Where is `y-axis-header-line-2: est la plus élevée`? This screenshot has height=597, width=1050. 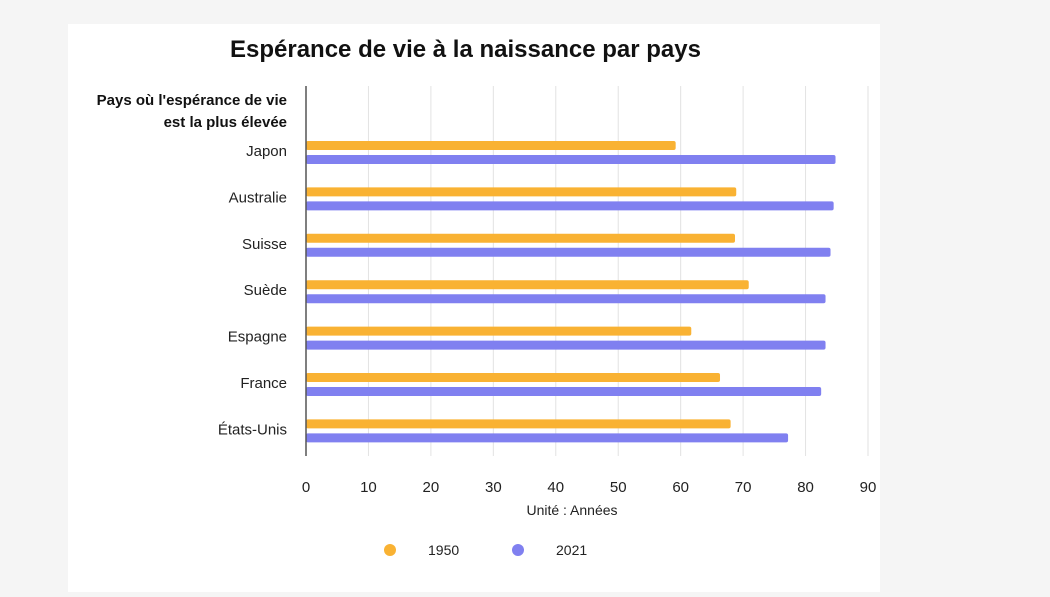 y-axis-header-line-2: est la plus élevée is located at coordinates (225, 122).